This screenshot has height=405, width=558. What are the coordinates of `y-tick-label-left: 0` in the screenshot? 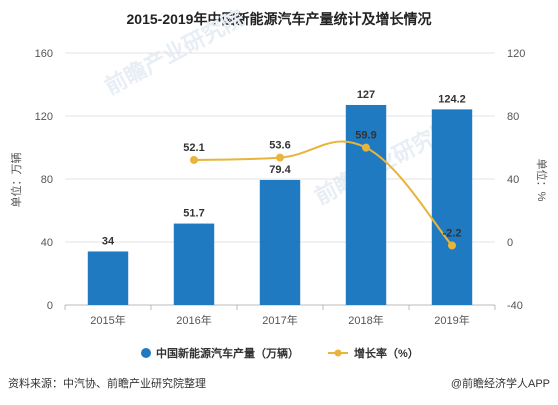 It's located at (50, 306).